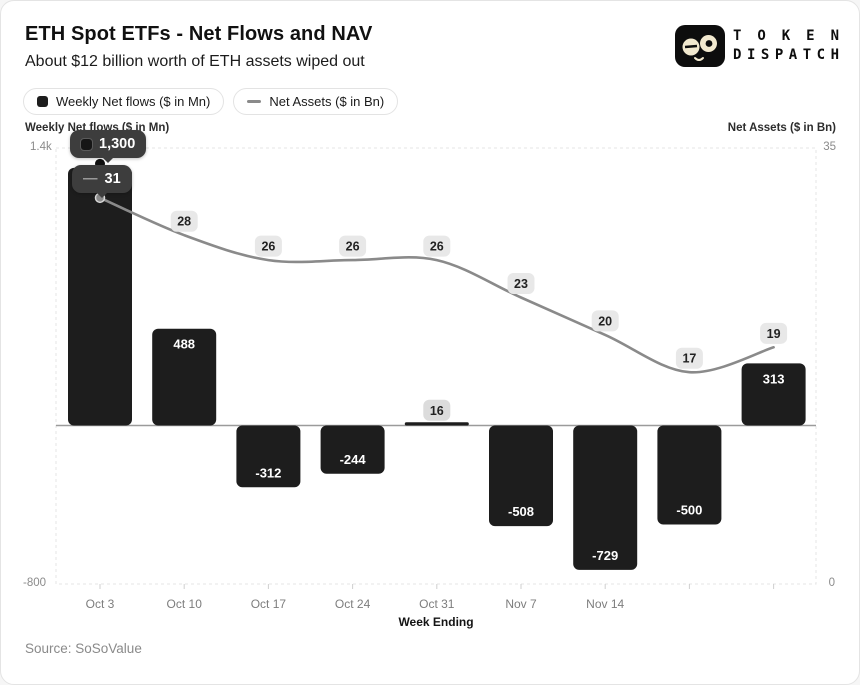  Describe the element at coordinates (83, 648) in the screenshot. I see `source-note: Source: SoSoValue` at that location.